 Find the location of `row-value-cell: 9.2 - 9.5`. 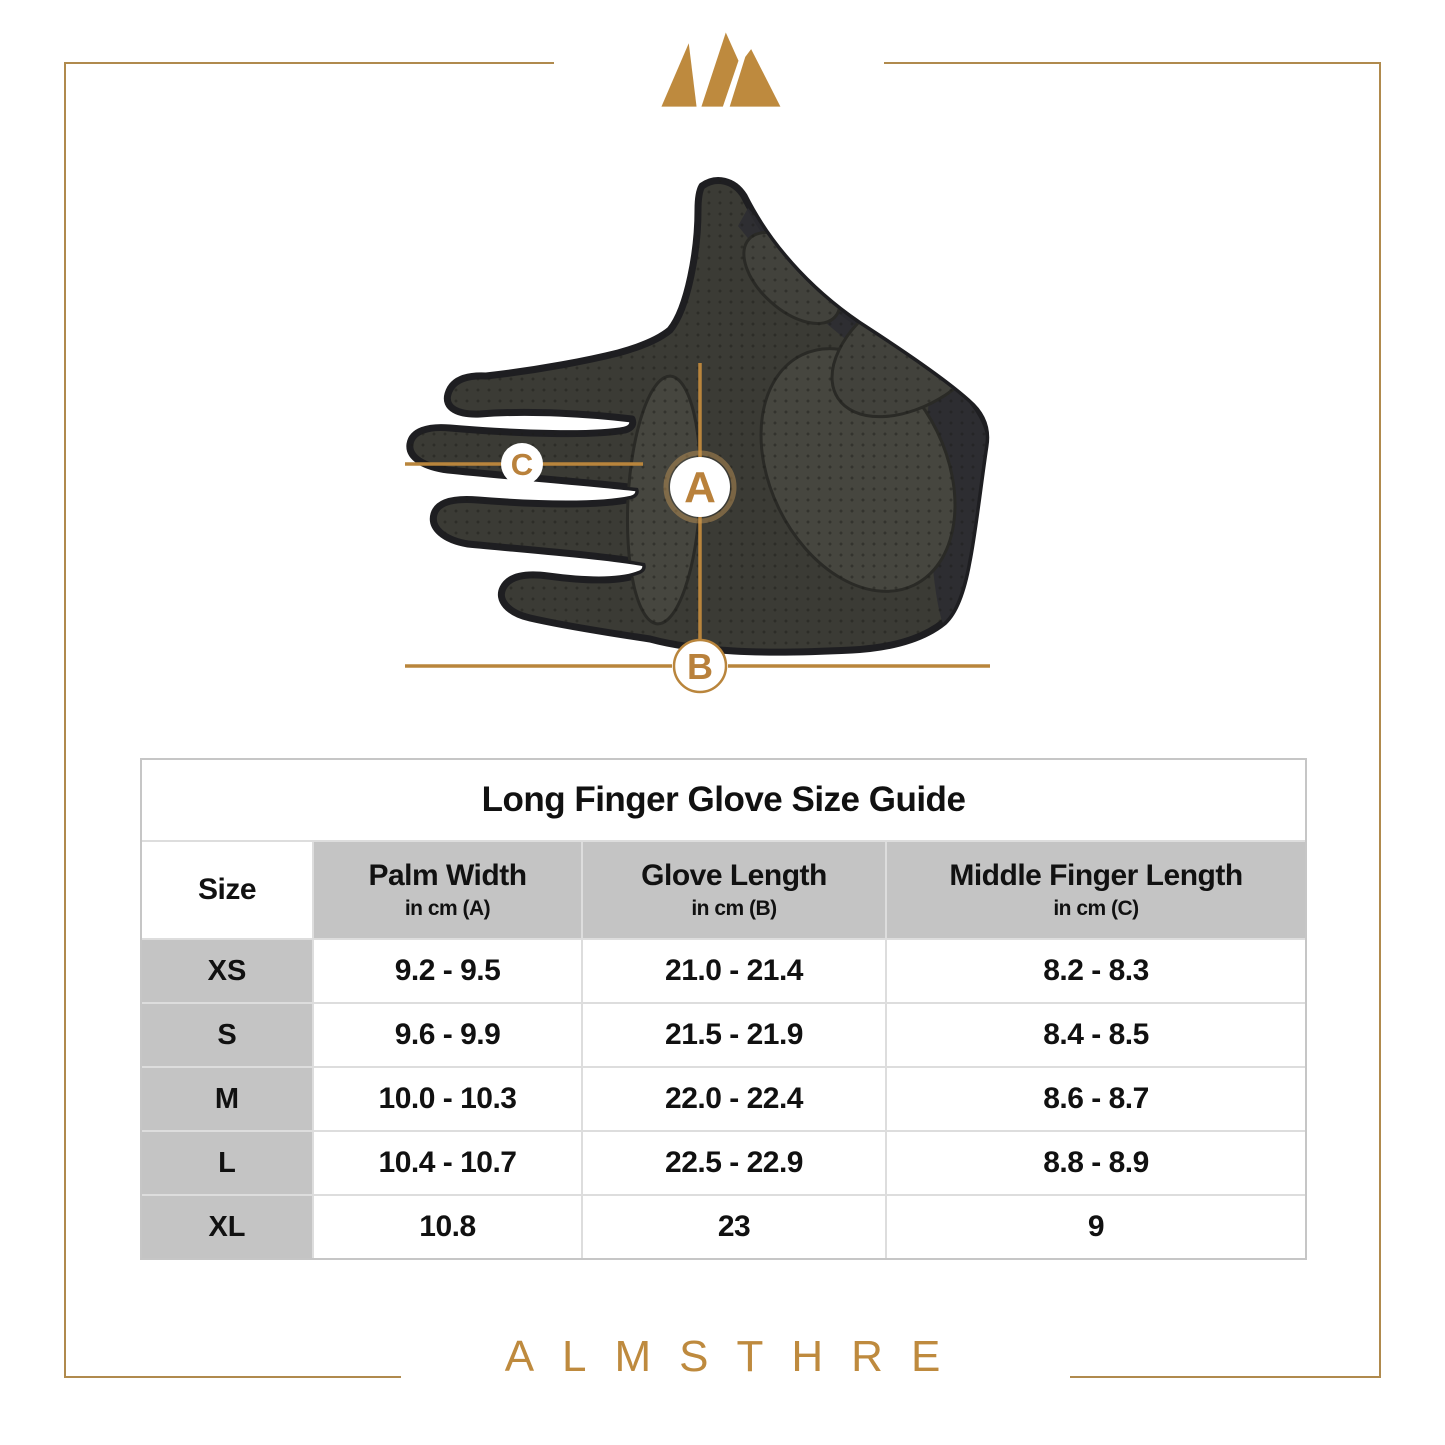

row-value-cell: 9.2 - 9.5 is located at coordinates (447, 971).